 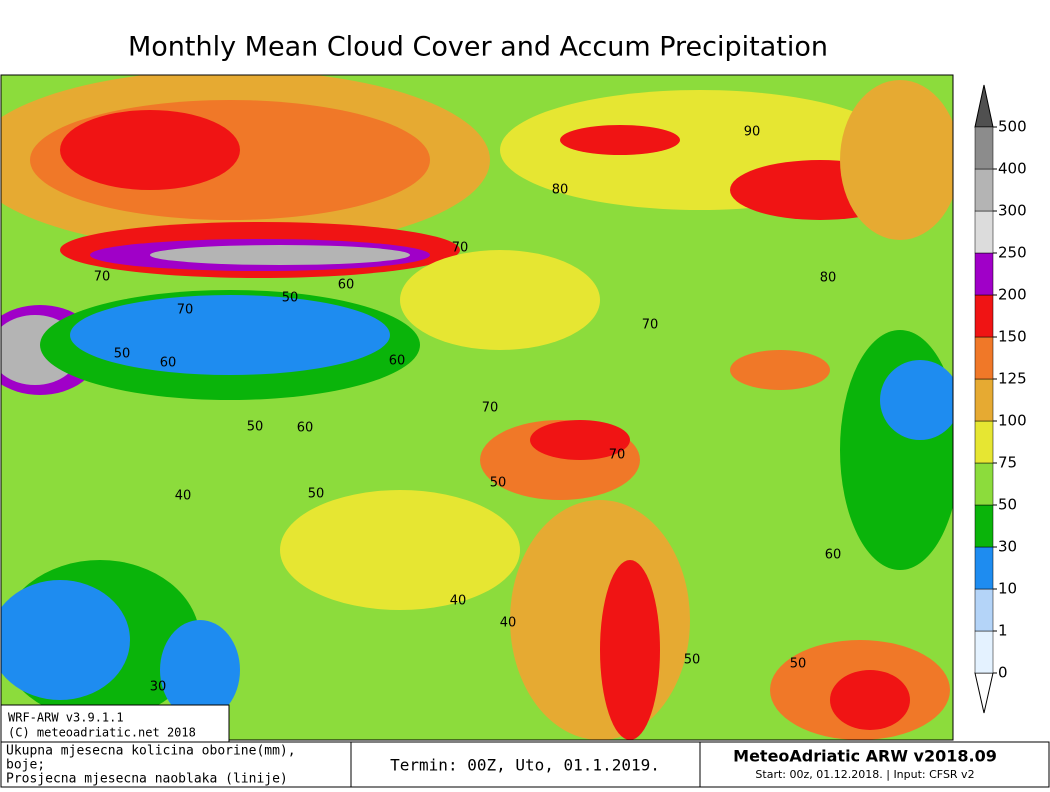 I want to click on model-box, so click(x=115, y=723).